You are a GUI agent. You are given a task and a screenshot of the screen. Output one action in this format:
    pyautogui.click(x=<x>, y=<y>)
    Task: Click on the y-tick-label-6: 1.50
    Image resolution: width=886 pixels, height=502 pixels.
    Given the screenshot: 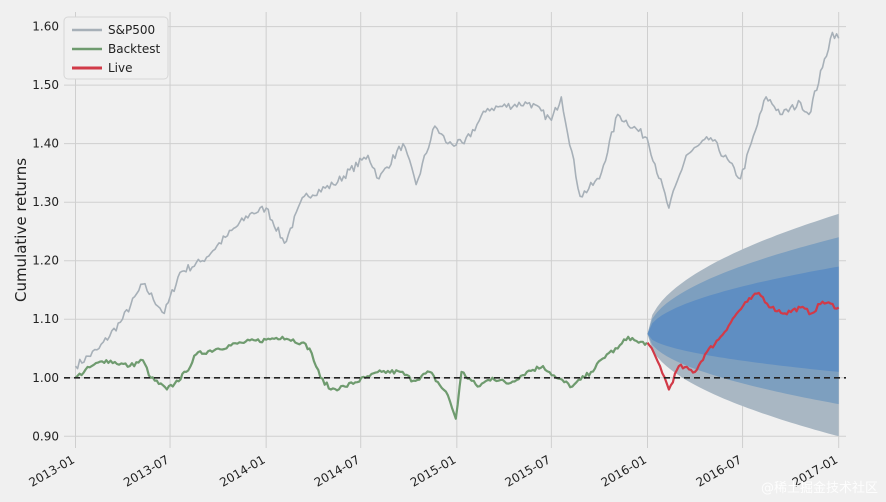 What is the action you would take?
    pyautogui.click(x=45, y=85)
    